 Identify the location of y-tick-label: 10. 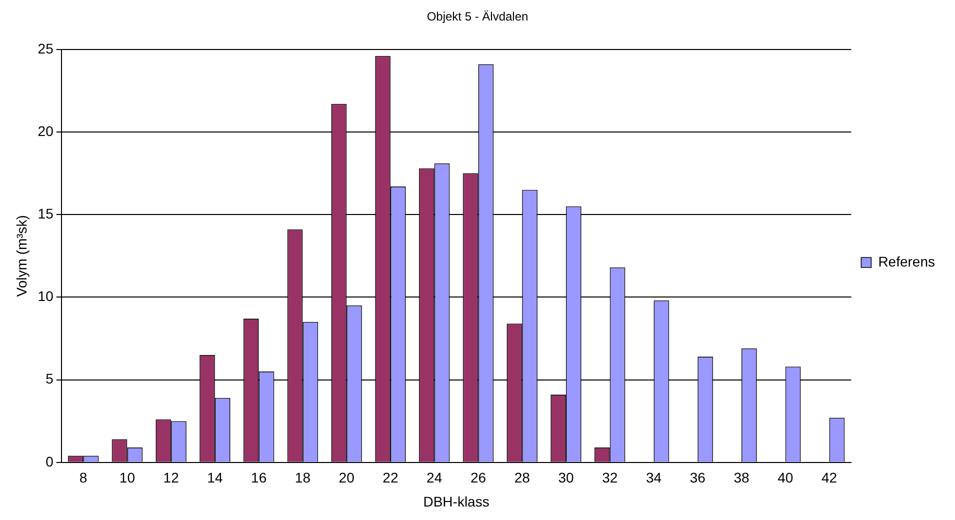
(46, 296).